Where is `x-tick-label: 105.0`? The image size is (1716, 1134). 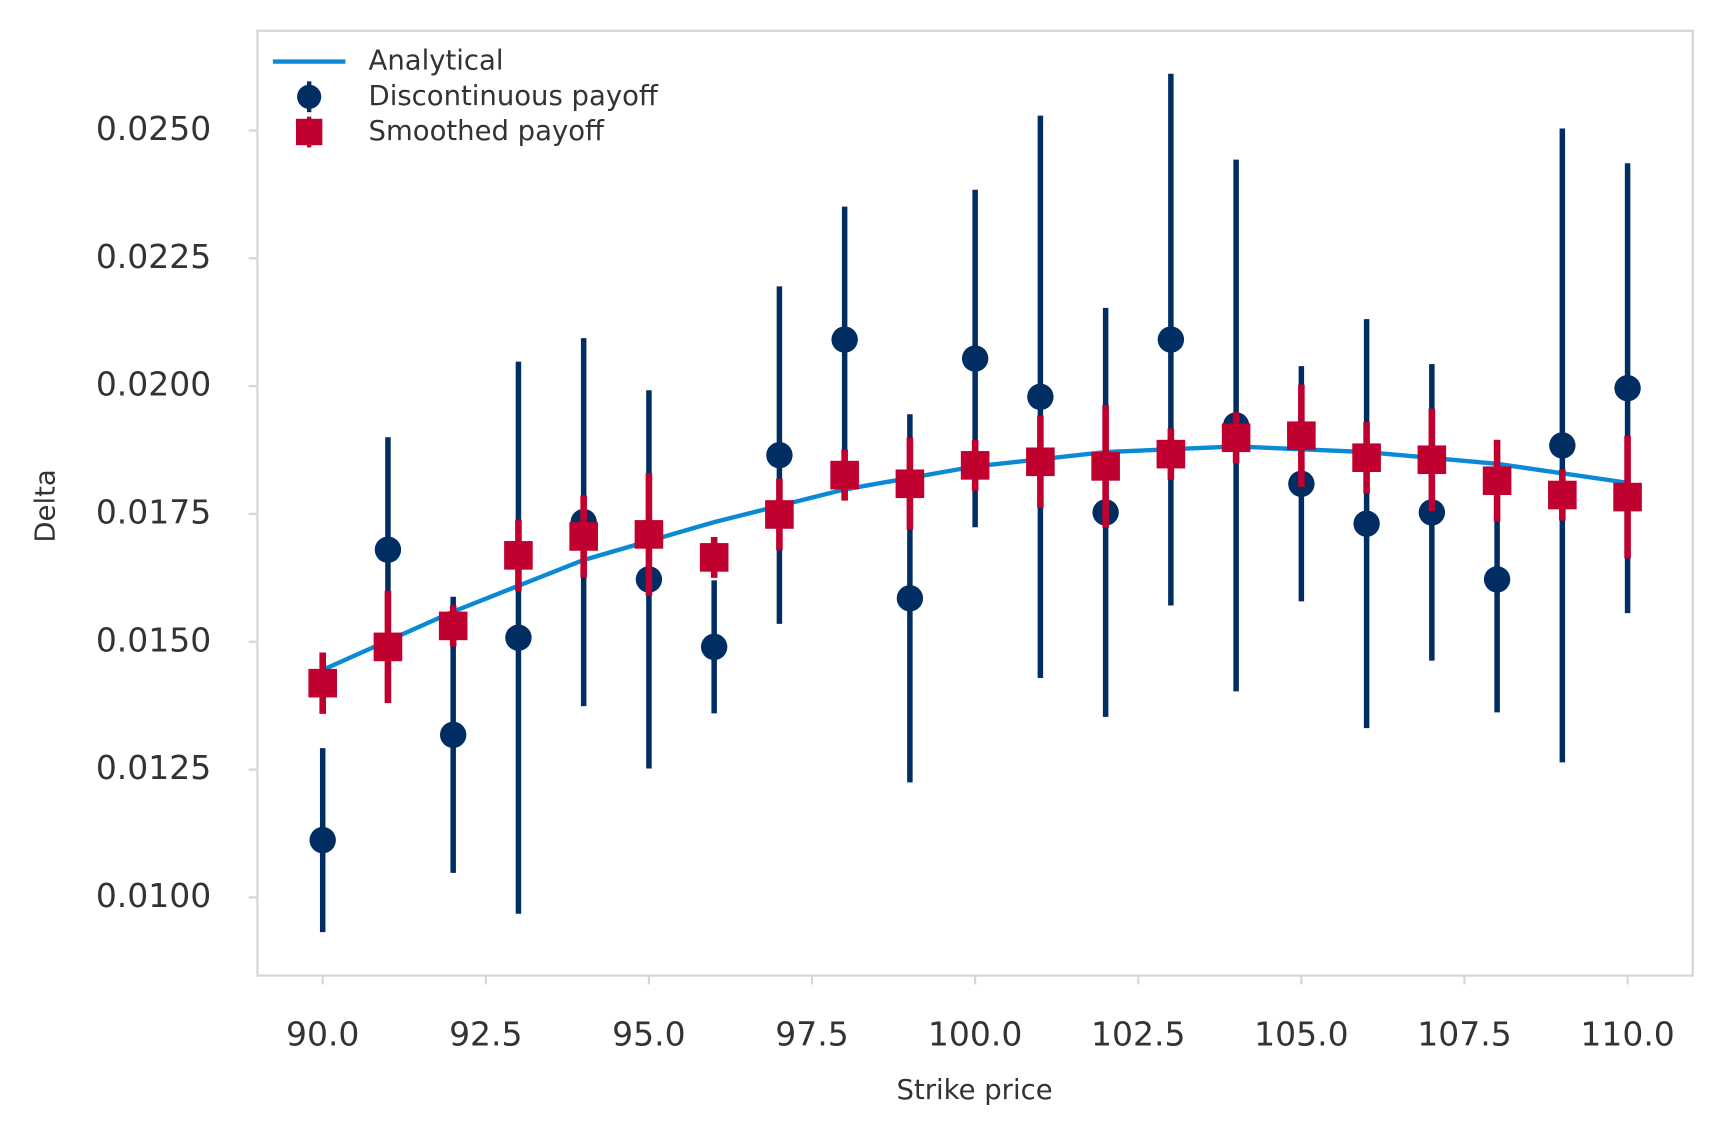
x-tick-label: 105.0 is located at coordinates (1301, 1034).